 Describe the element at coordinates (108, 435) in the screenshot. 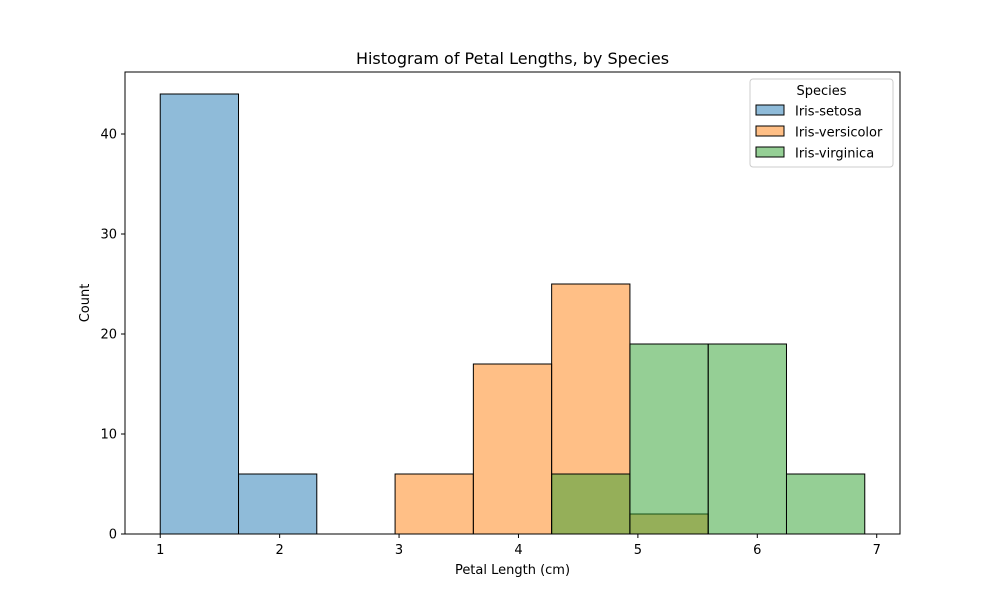

I see `y-tick-label: 10` at that location.